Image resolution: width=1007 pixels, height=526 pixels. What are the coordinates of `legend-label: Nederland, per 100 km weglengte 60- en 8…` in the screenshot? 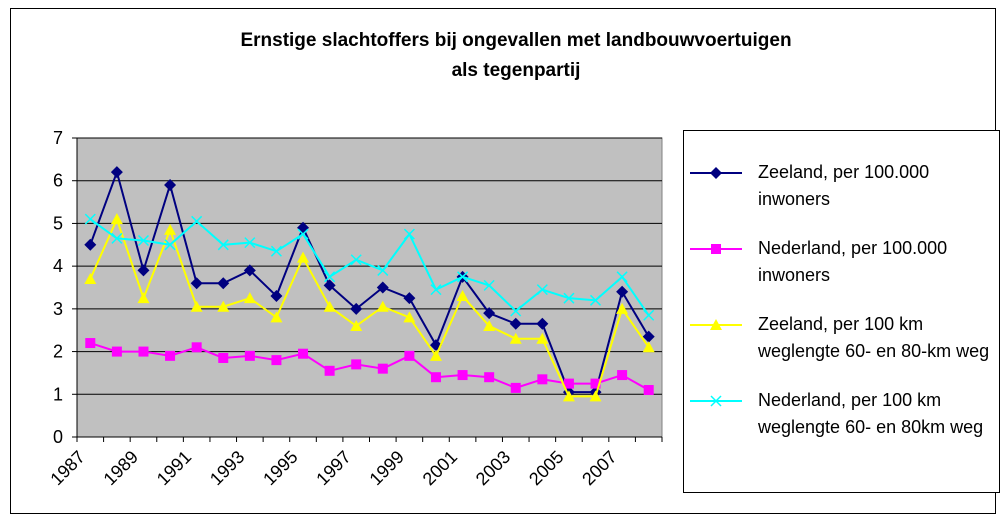 It's located at (871, 413).